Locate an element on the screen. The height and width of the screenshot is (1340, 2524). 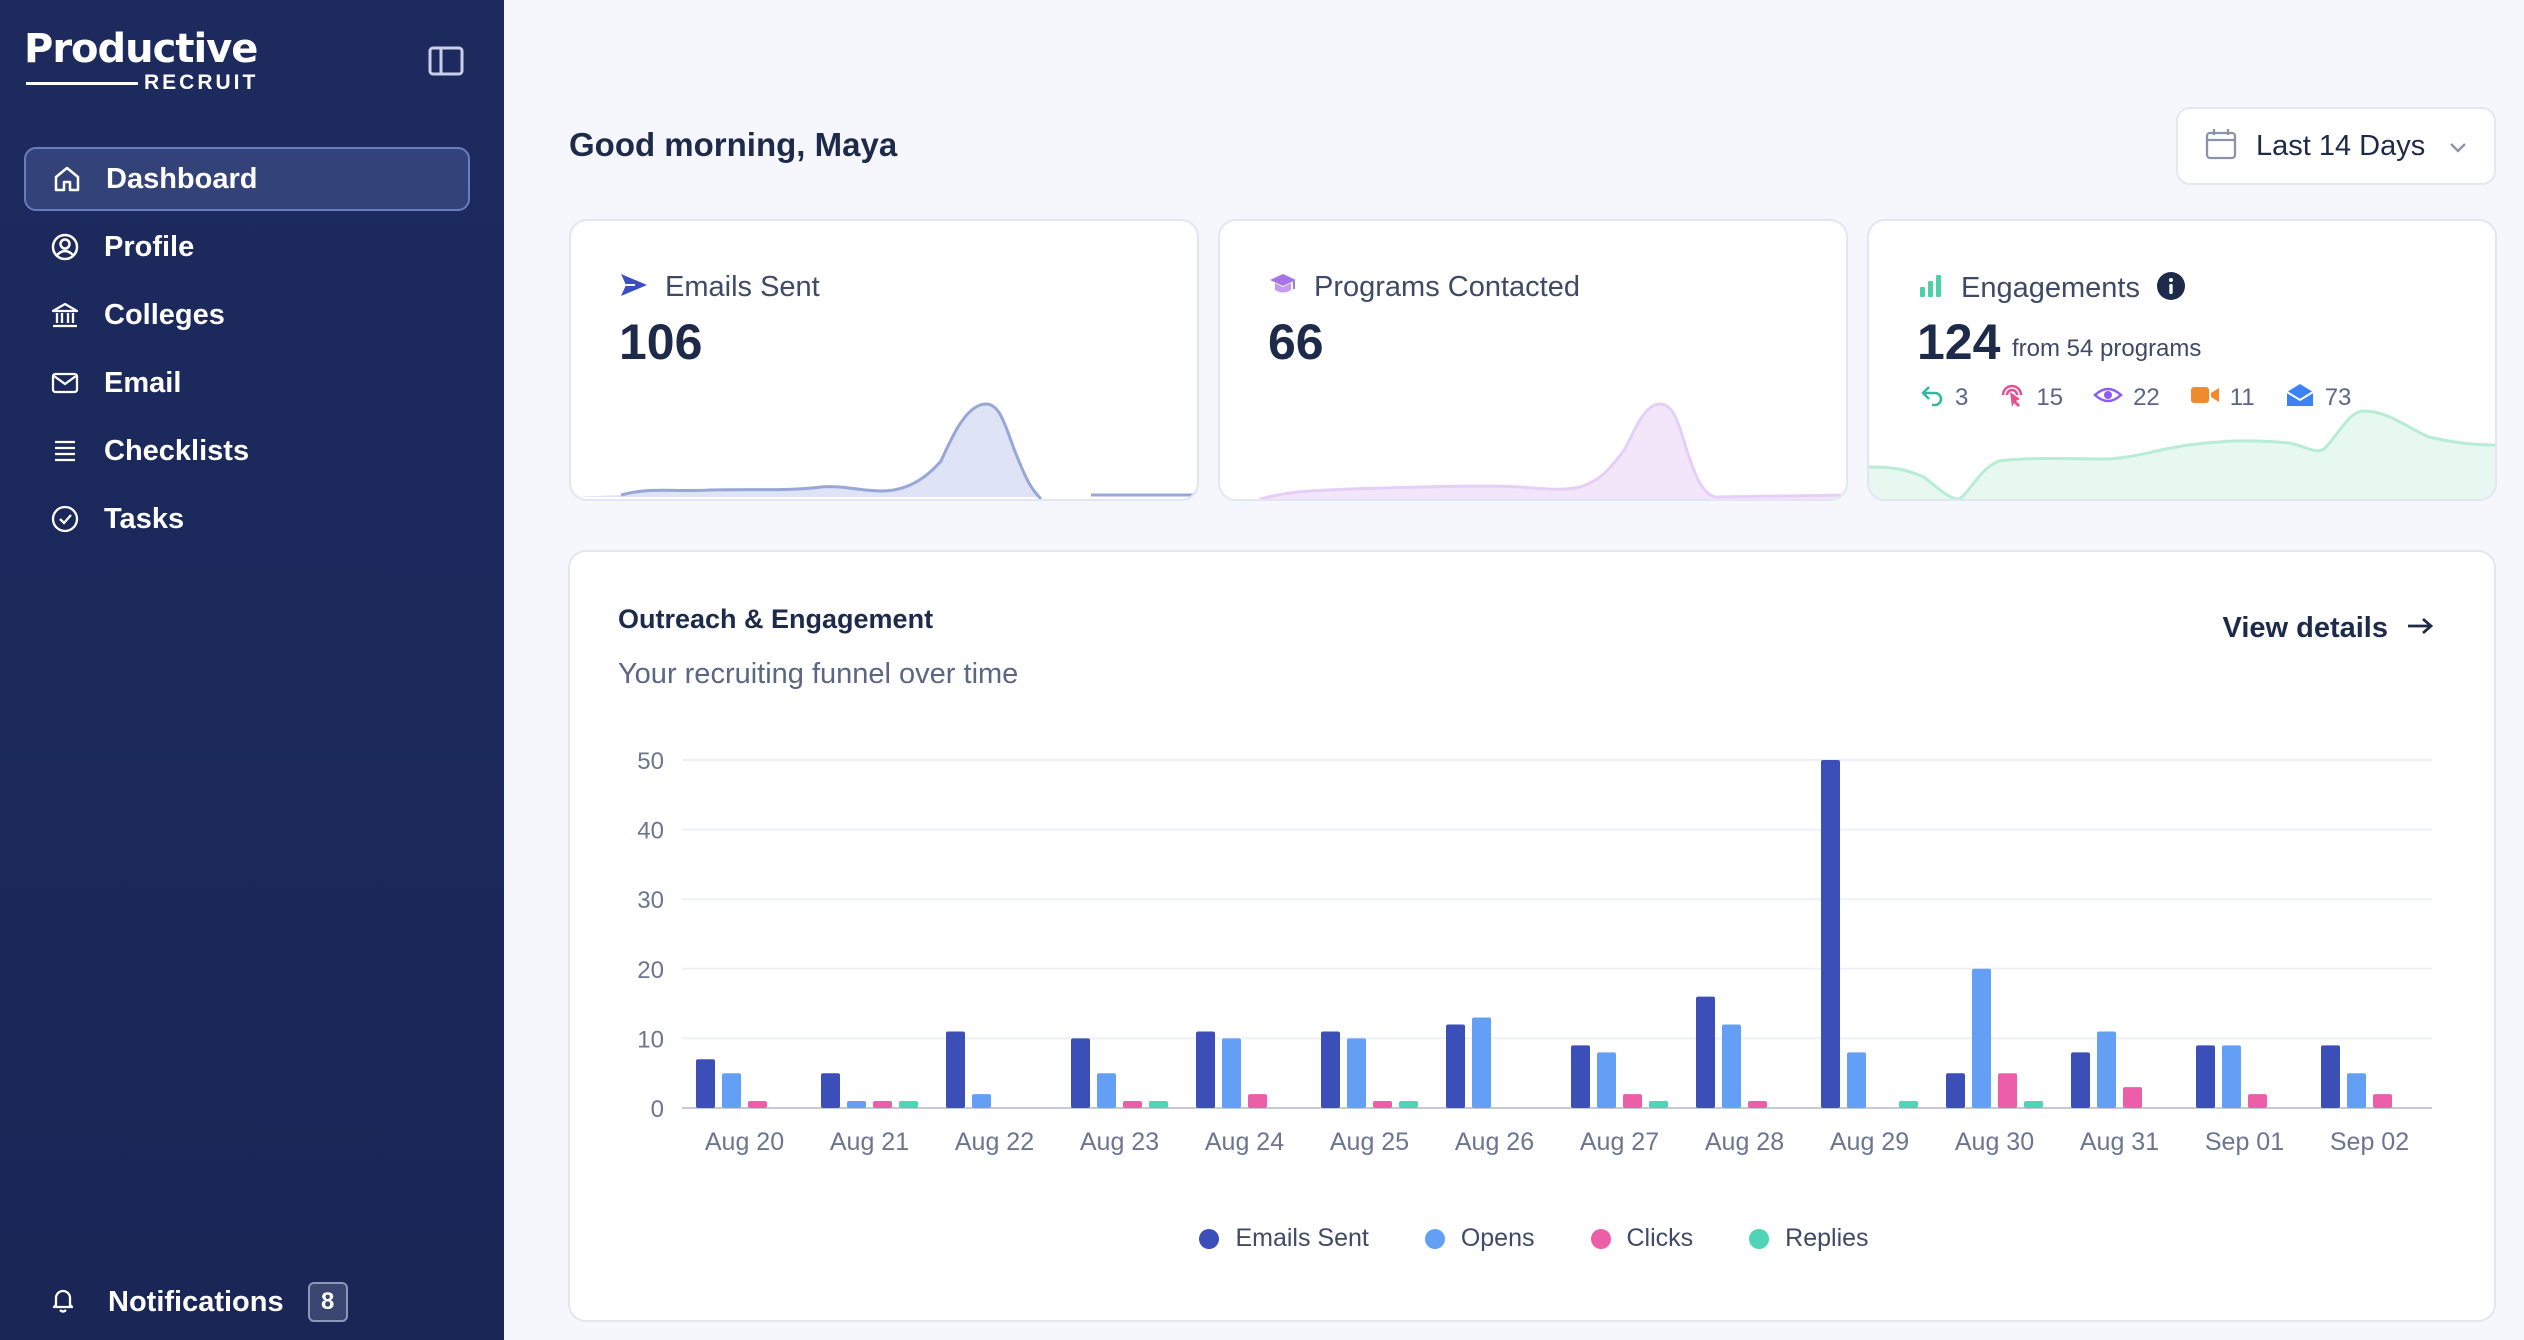
reply-icon is located at coordinates (1932, 397).